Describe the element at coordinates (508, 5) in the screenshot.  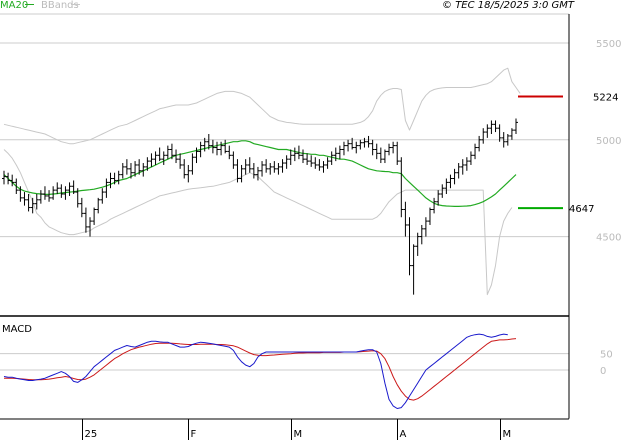
I see `copyright-text: © TEC 18/5/2025 3:0 GMT` at that location.